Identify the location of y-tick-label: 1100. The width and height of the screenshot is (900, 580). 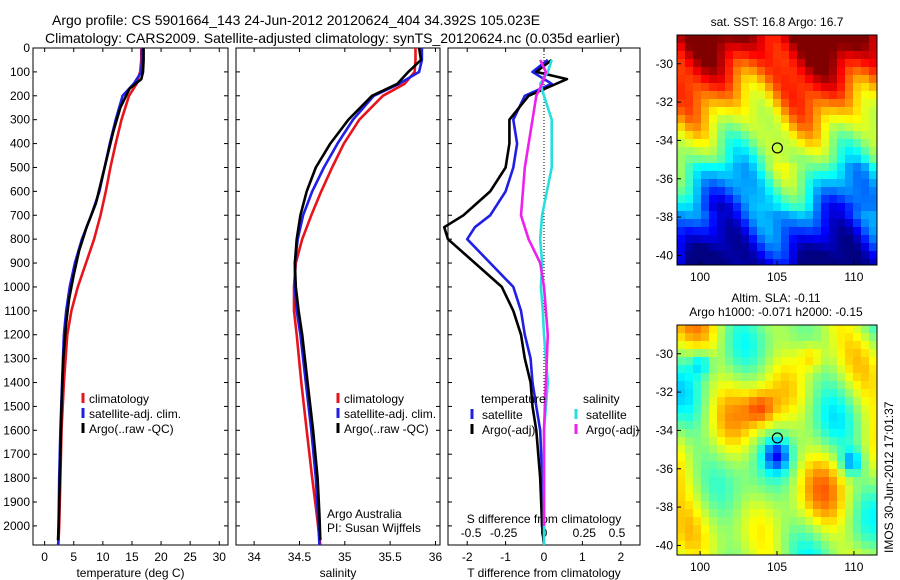
(17, 311).